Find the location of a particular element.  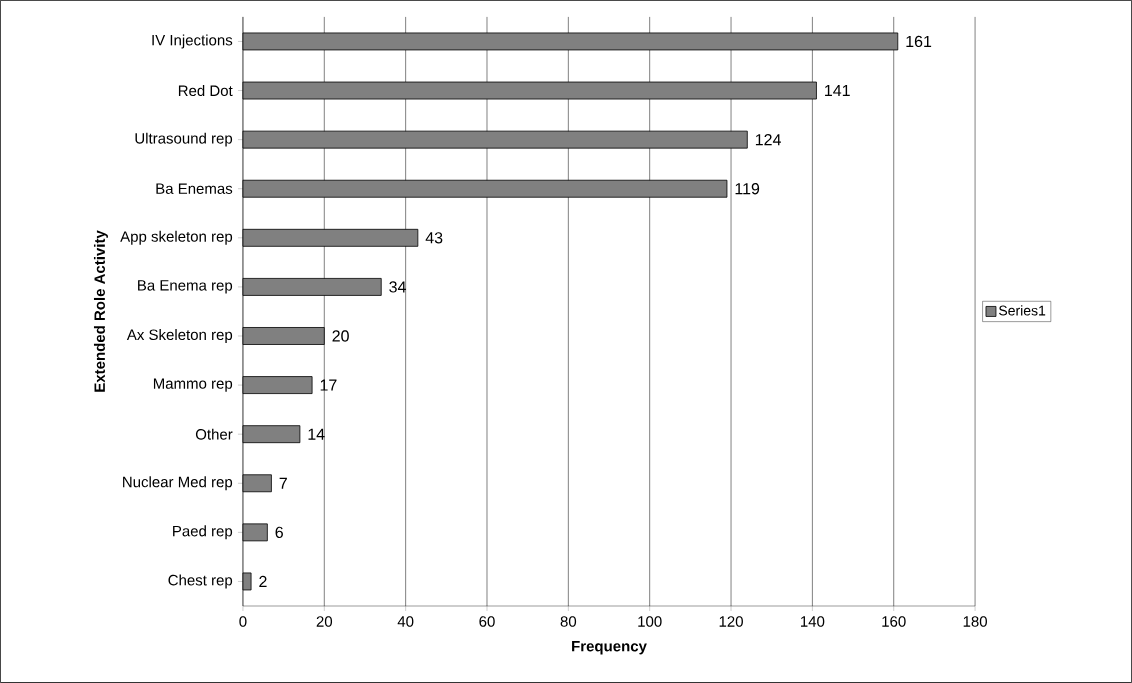

data-label: 141 is located at coordinates (837, 91).